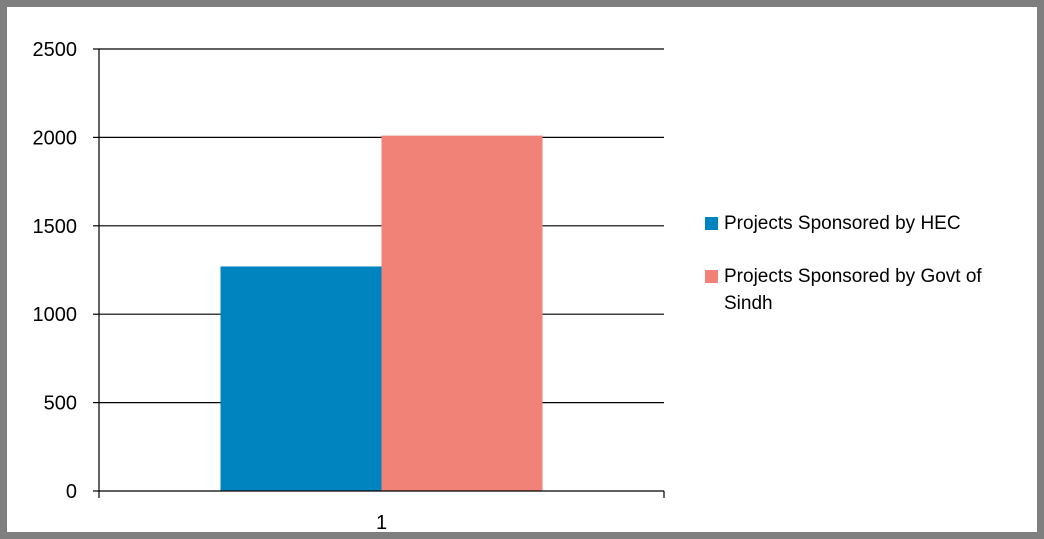  What do you see at coordinates (301, 378) in the screenshot?
I see `bar-hec` at bounding box center [301, 378].